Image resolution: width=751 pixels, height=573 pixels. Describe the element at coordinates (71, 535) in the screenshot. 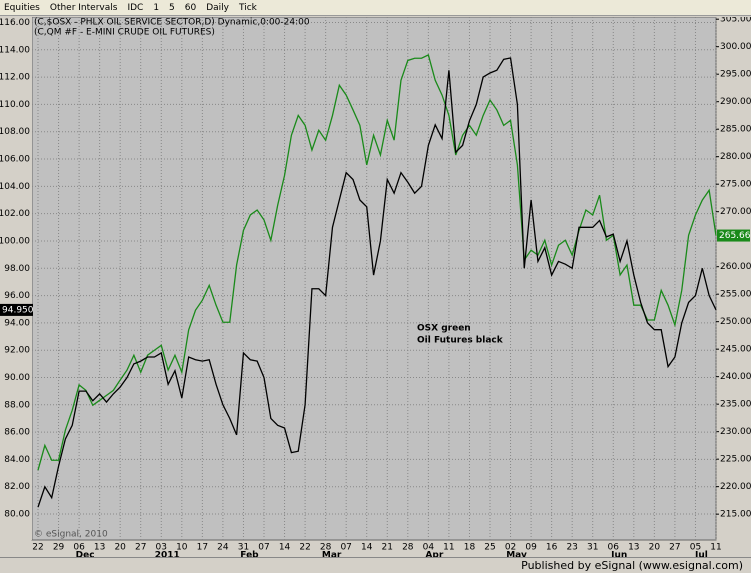

I see `watermark: © eSignal, 2010` at that location.